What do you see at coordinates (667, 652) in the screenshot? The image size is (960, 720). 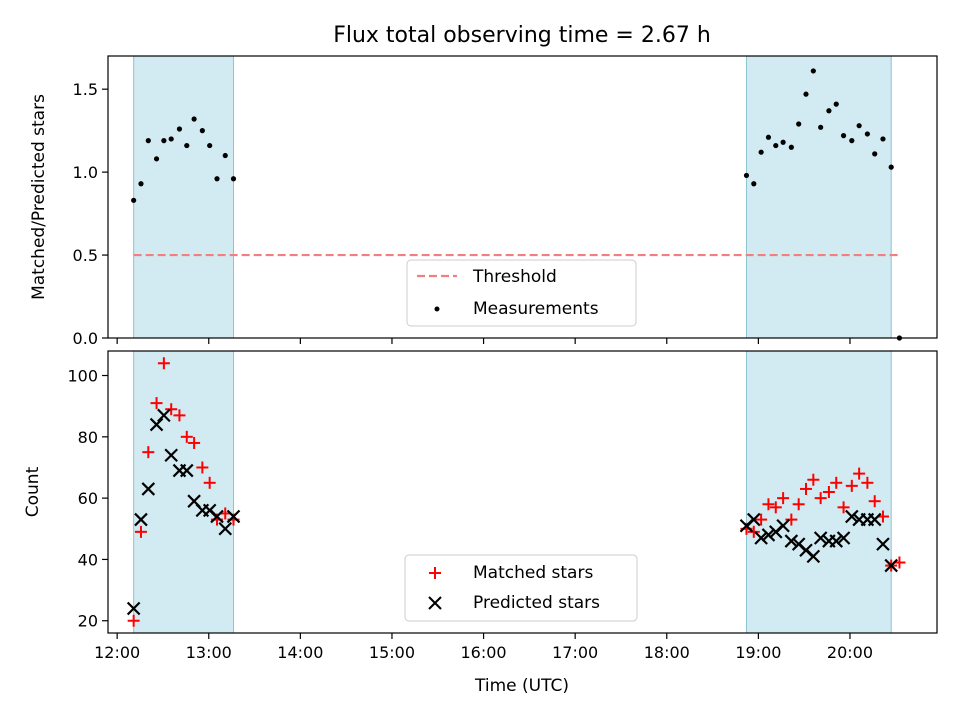 I see `x-tick-label: 18:00` at bounding box center [667, 652].